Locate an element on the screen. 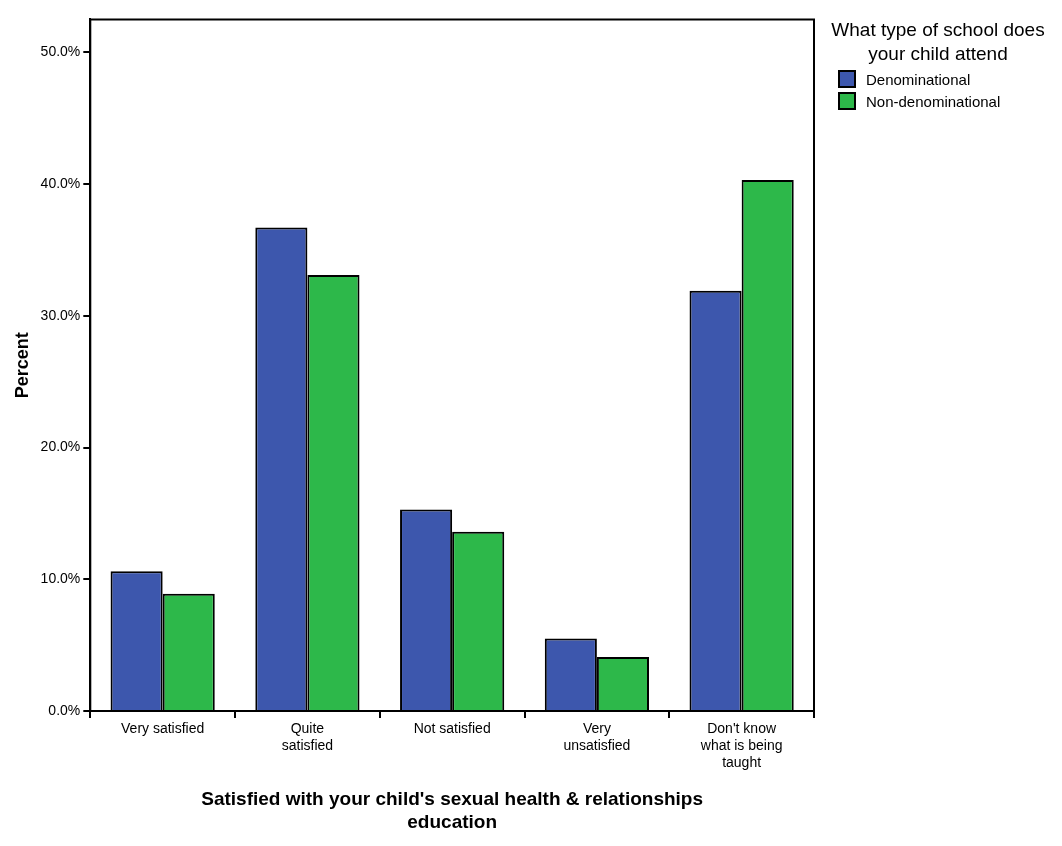 This screenshot has width=1062, height=846. y-tick-label: 0.0% is located at coordinates (64, 709).